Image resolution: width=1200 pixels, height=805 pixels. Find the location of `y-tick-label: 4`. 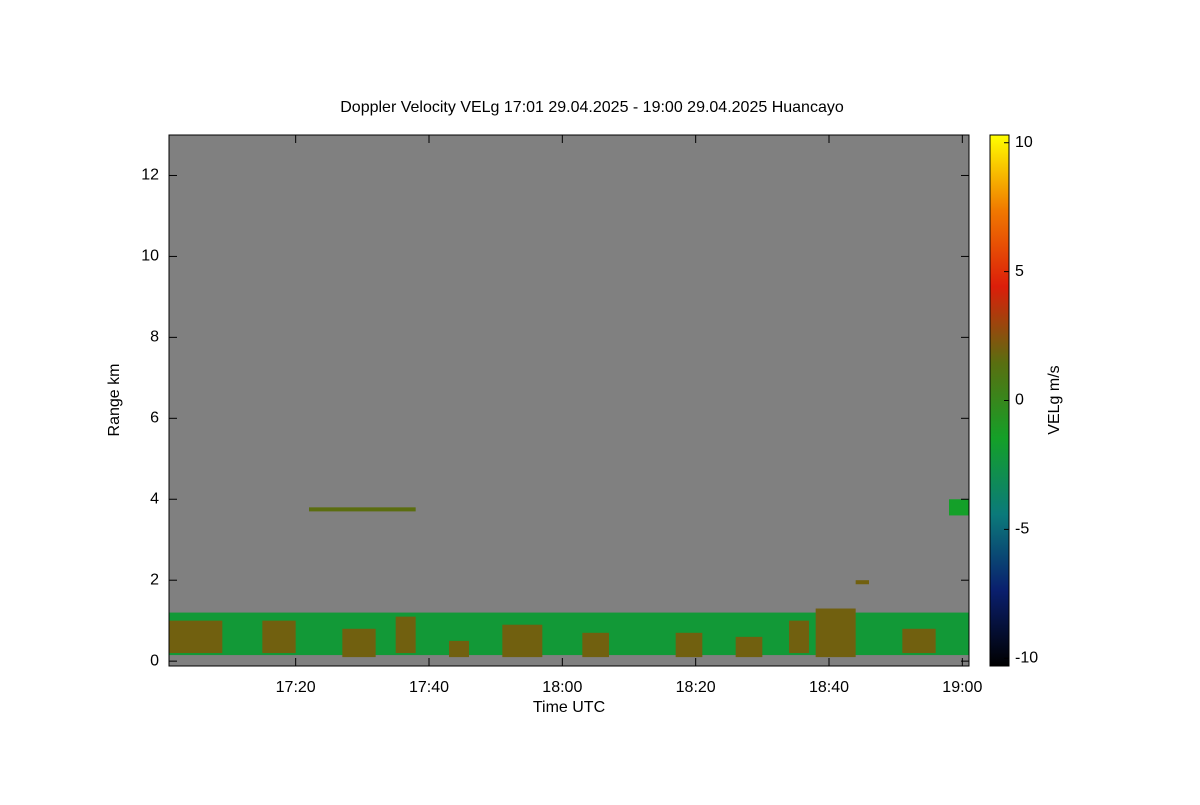

y-tick-label: 4 is located at coordinates (154, 498).